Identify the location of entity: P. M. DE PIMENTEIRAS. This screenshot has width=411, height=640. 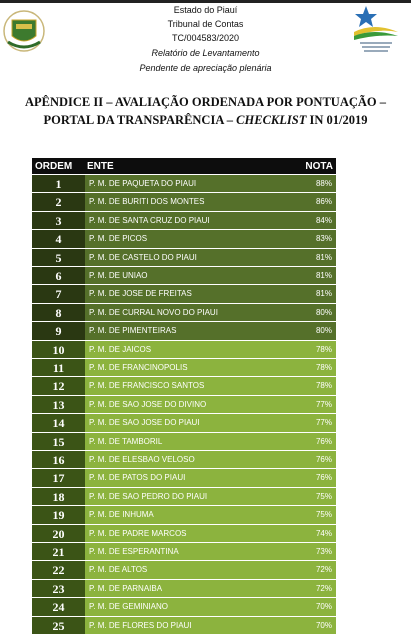
(188, 331).